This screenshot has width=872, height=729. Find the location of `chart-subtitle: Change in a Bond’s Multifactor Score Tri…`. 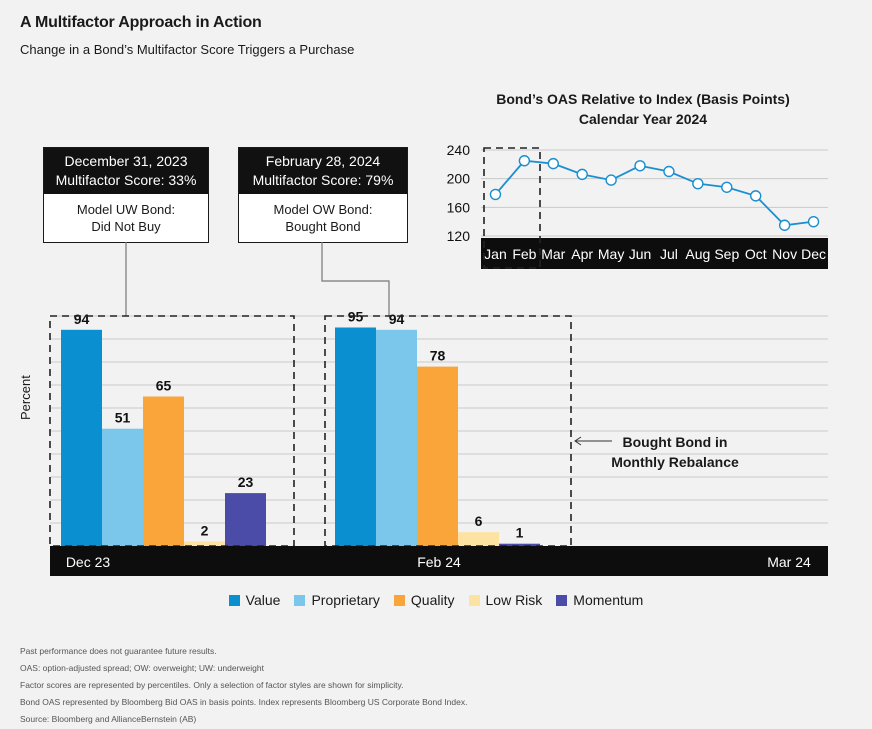

chart-subtitle: Change in a Bond’s Multifactor Score Tri… is located at coordinates (187, 49).